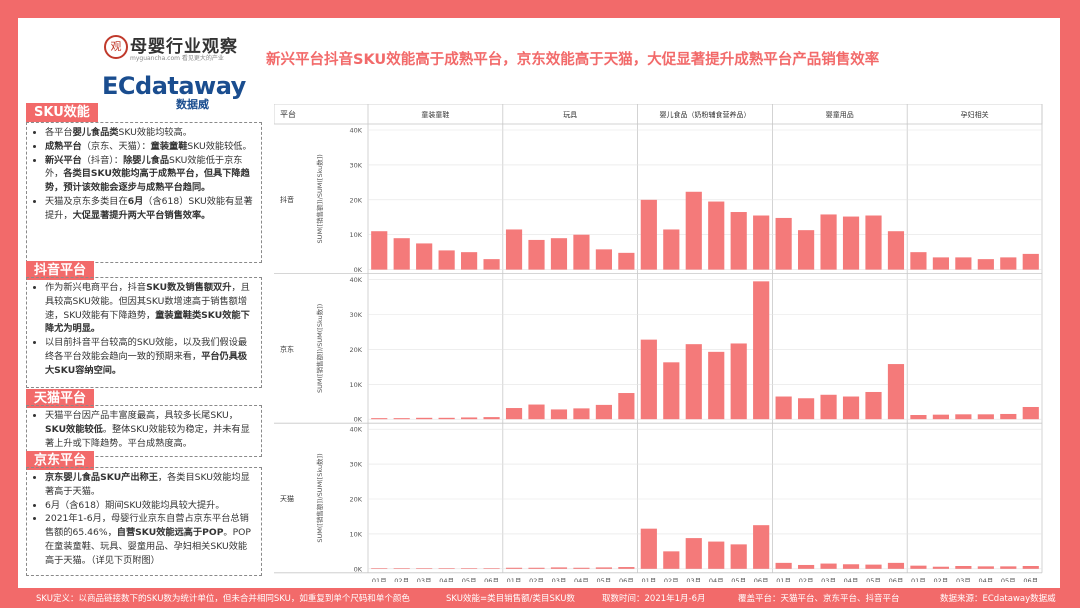  I want to click on category-header: 孕妇相关, so click(975, 114).